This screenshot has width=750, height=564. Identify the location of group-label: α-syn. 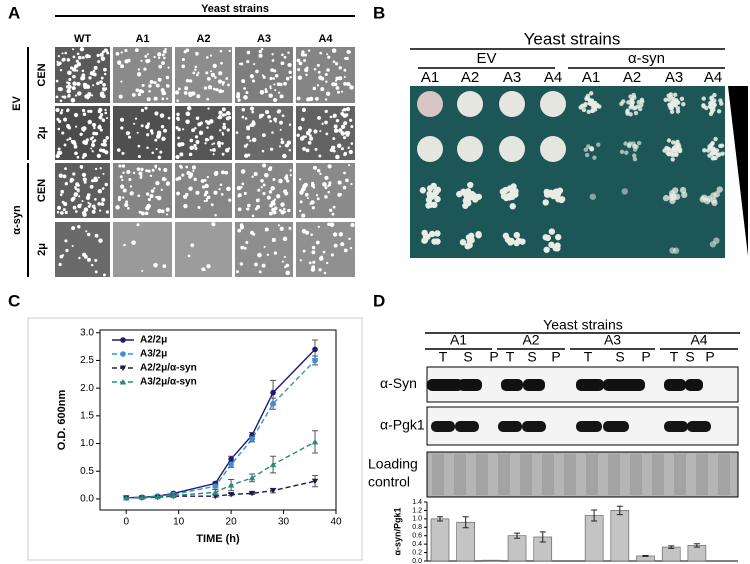
(646, 58).